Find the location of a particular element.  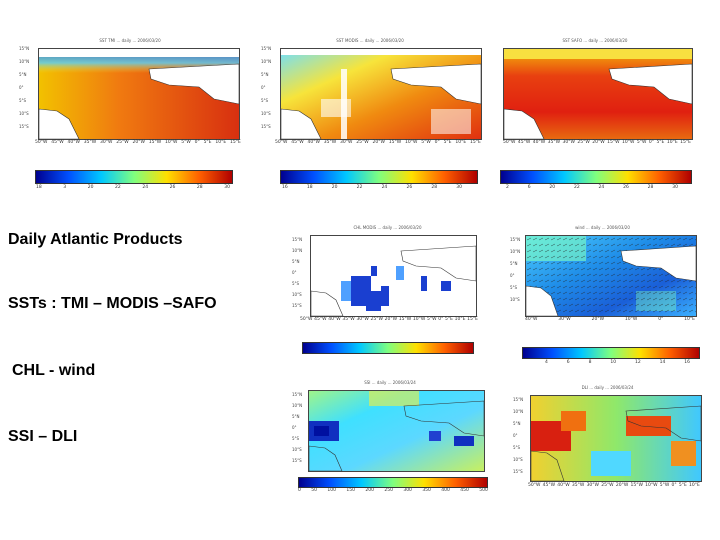

wind-field is located at coordinates (611, 276).